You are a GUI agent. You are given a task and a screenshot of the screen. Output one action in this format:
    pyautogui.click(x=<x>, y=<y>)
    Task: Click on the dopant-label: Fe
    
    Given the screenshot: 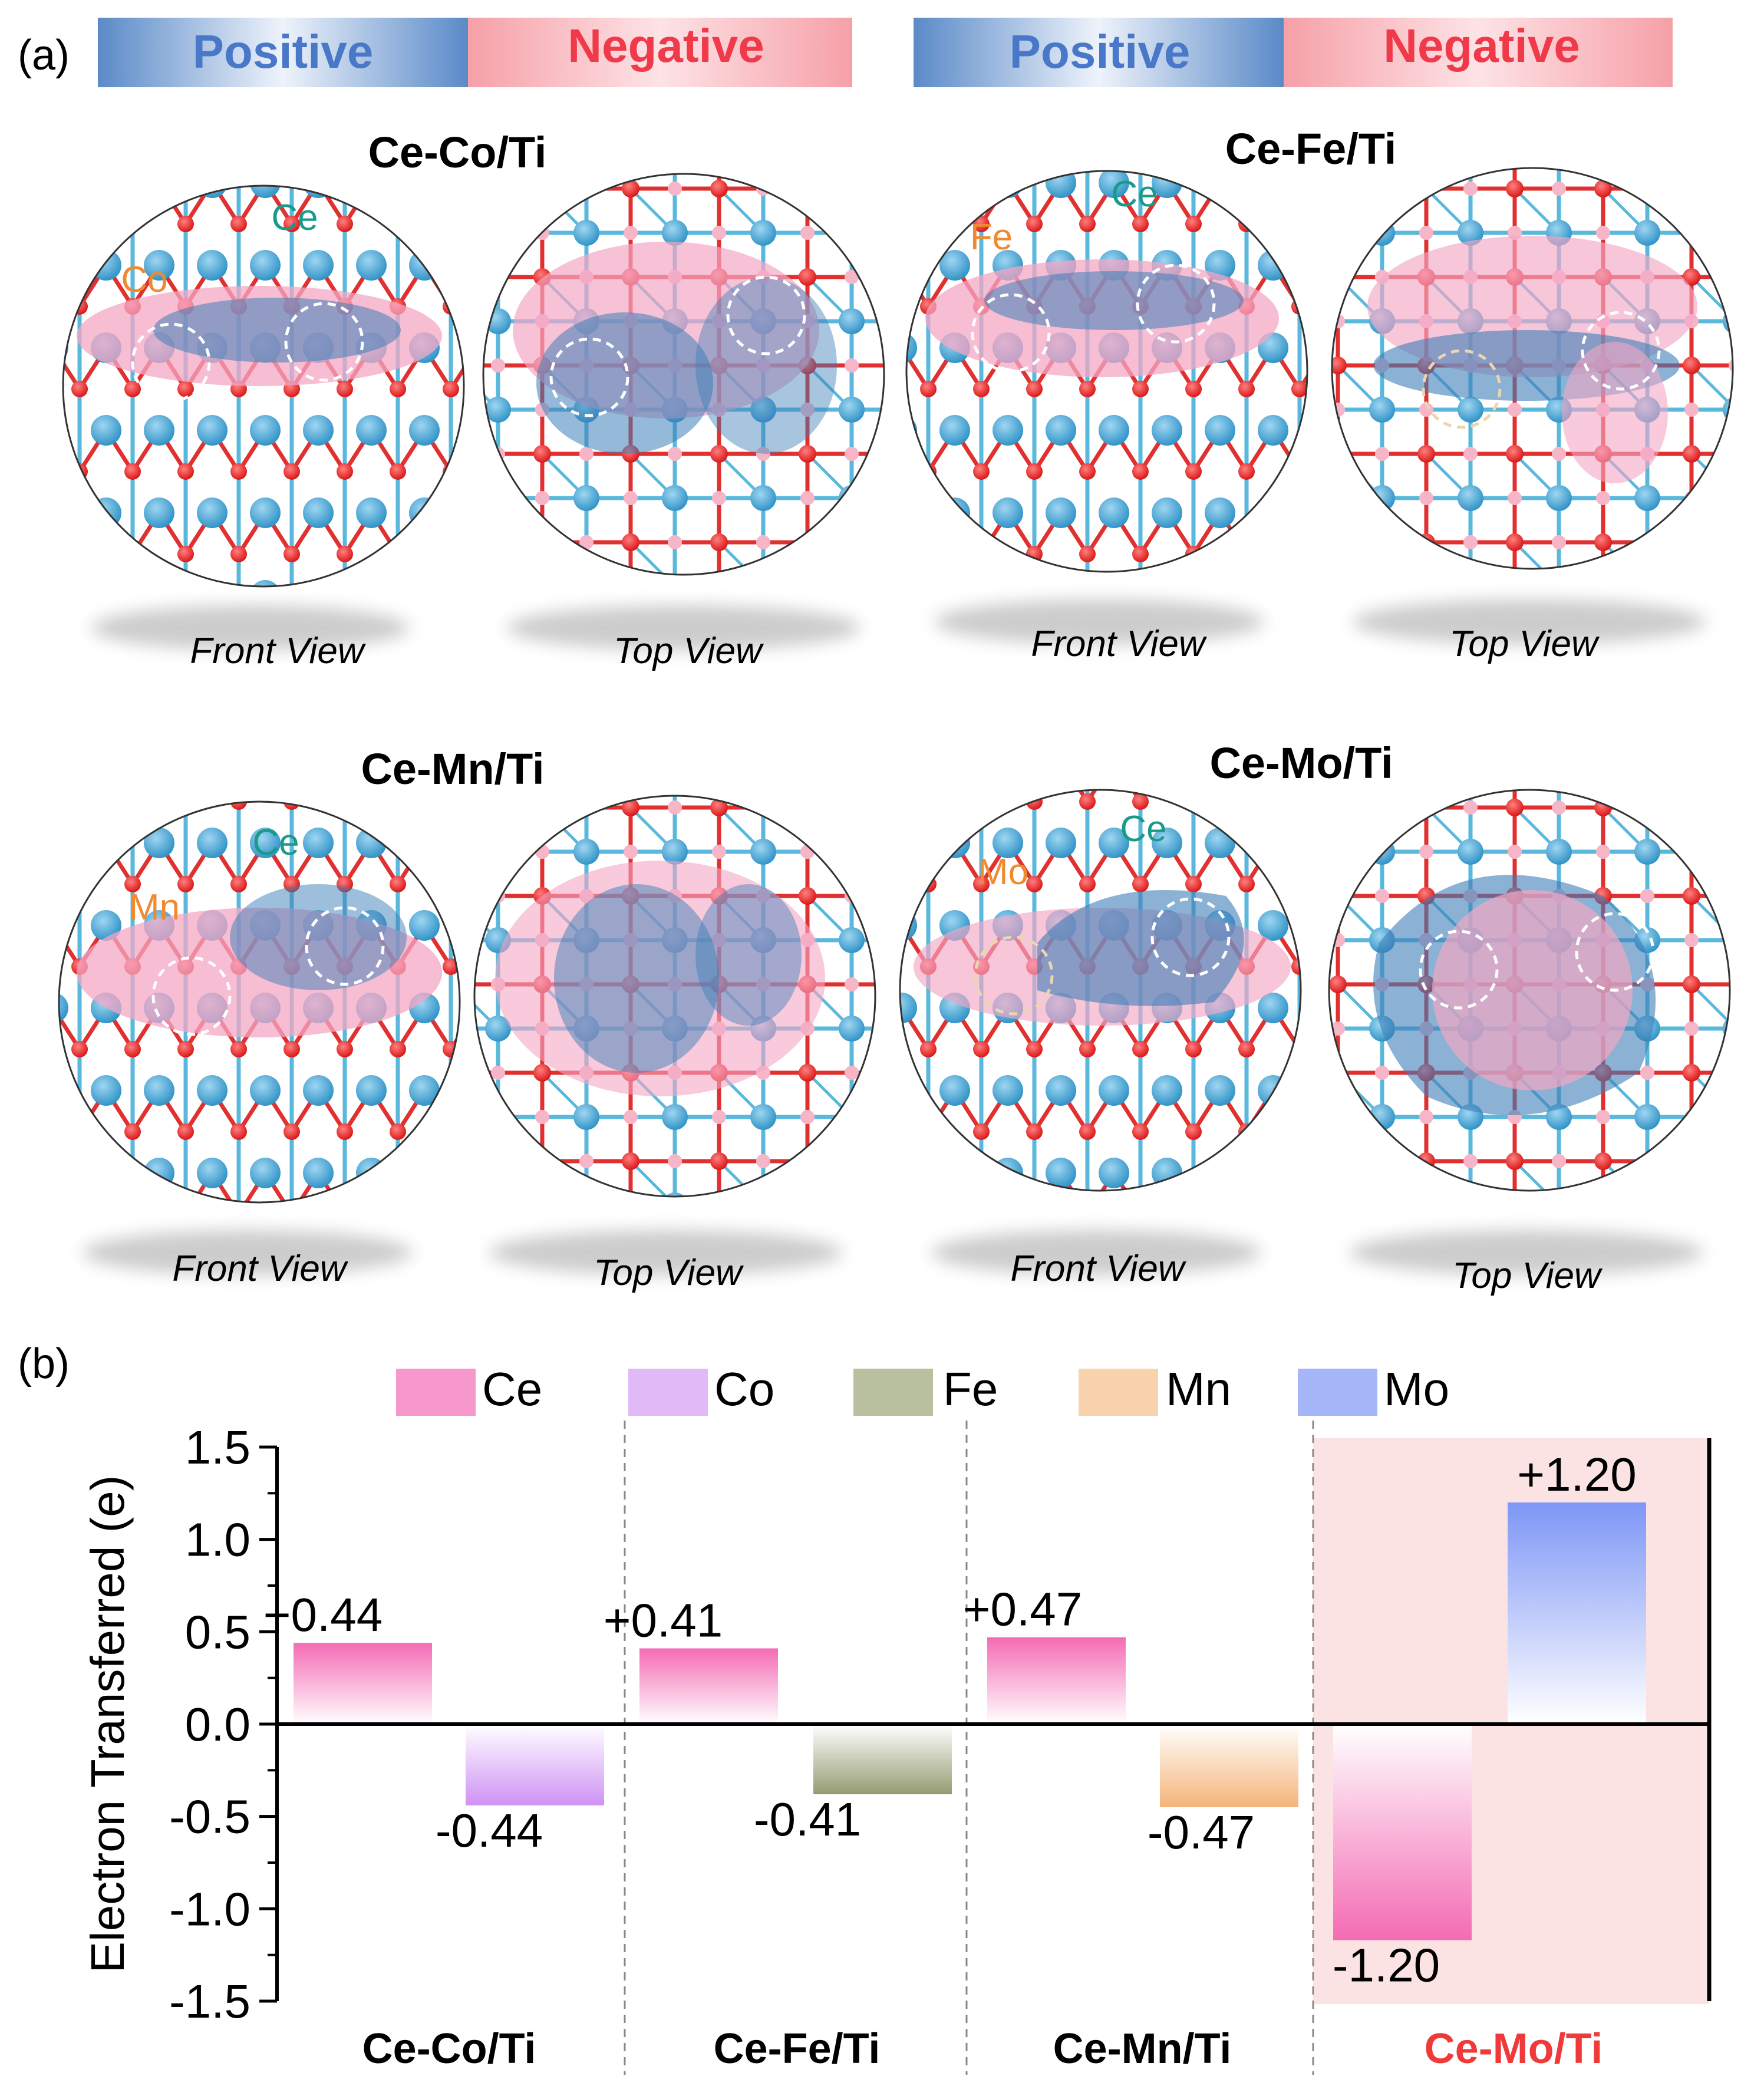 What is the action you would take?
    pyautogui.click(x=991, y=238)
    